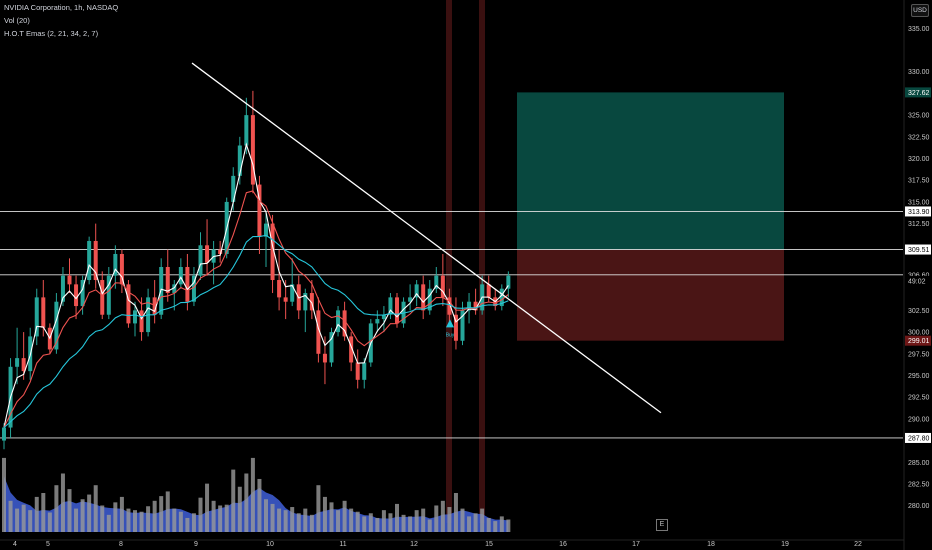  What do you see at coordinates (17, 20) in the screenshot?
I see `volume-legend: Vol (20)` at bounding box center [17, 20].